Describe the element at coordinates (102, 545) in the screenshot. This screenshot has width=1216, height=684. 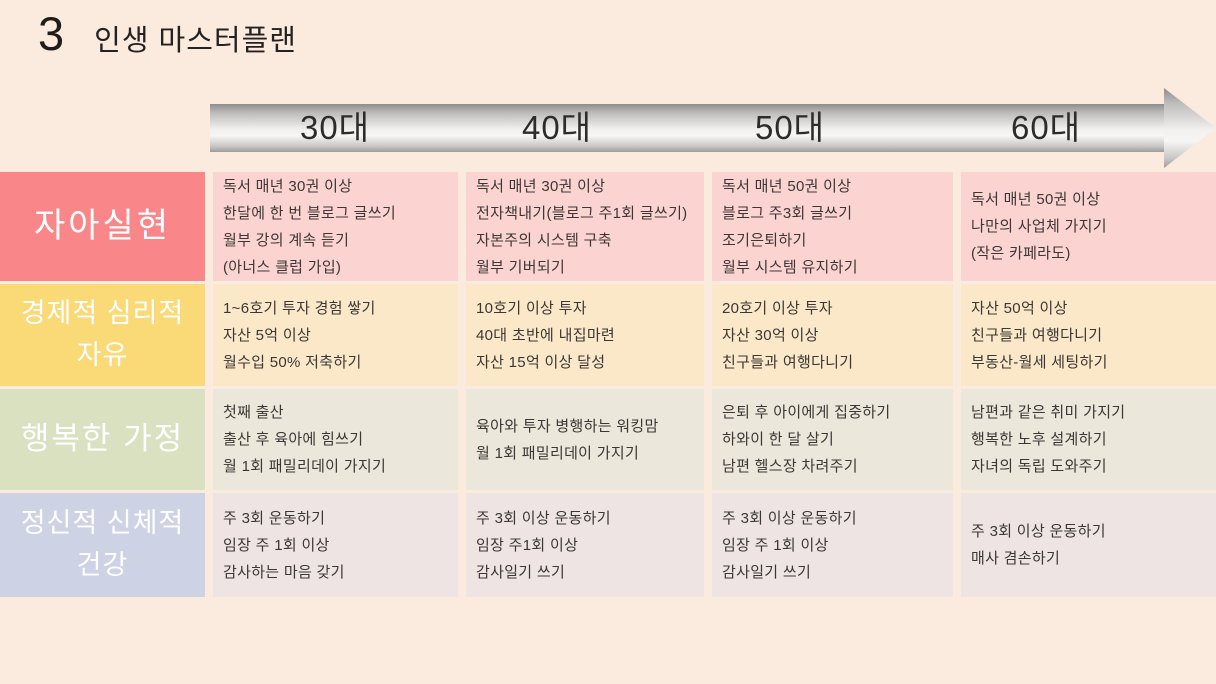
I see `row-label-3: 정신적 신체적 건강` at that location.